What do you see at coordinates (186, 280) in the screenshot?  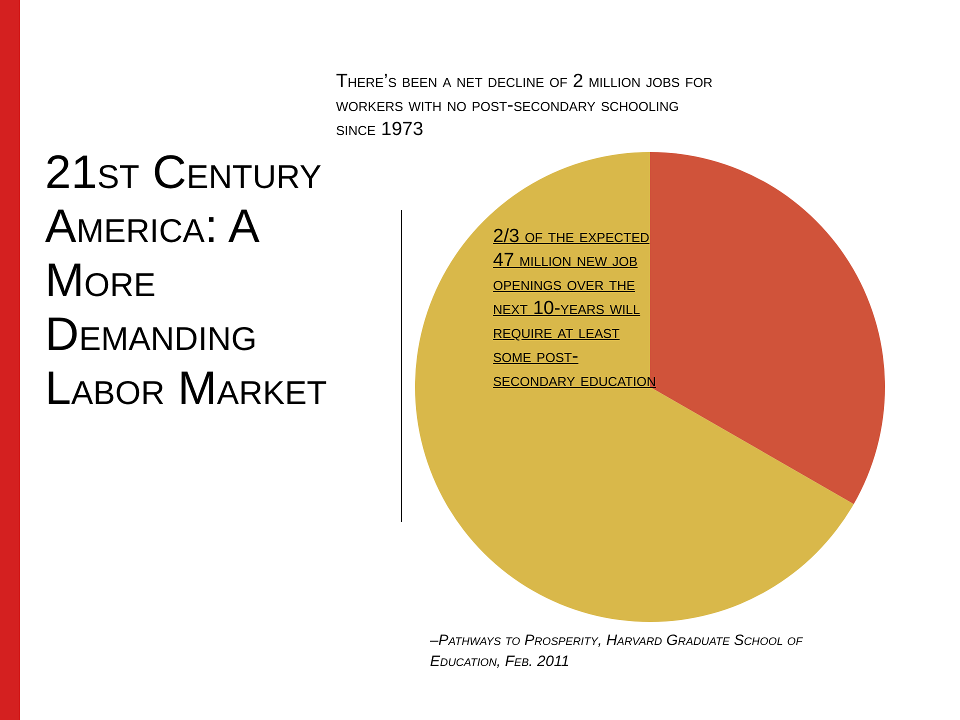 I see `text: 21st Century America: A More Demanding Labor Market` at bounding box center [186, 280].